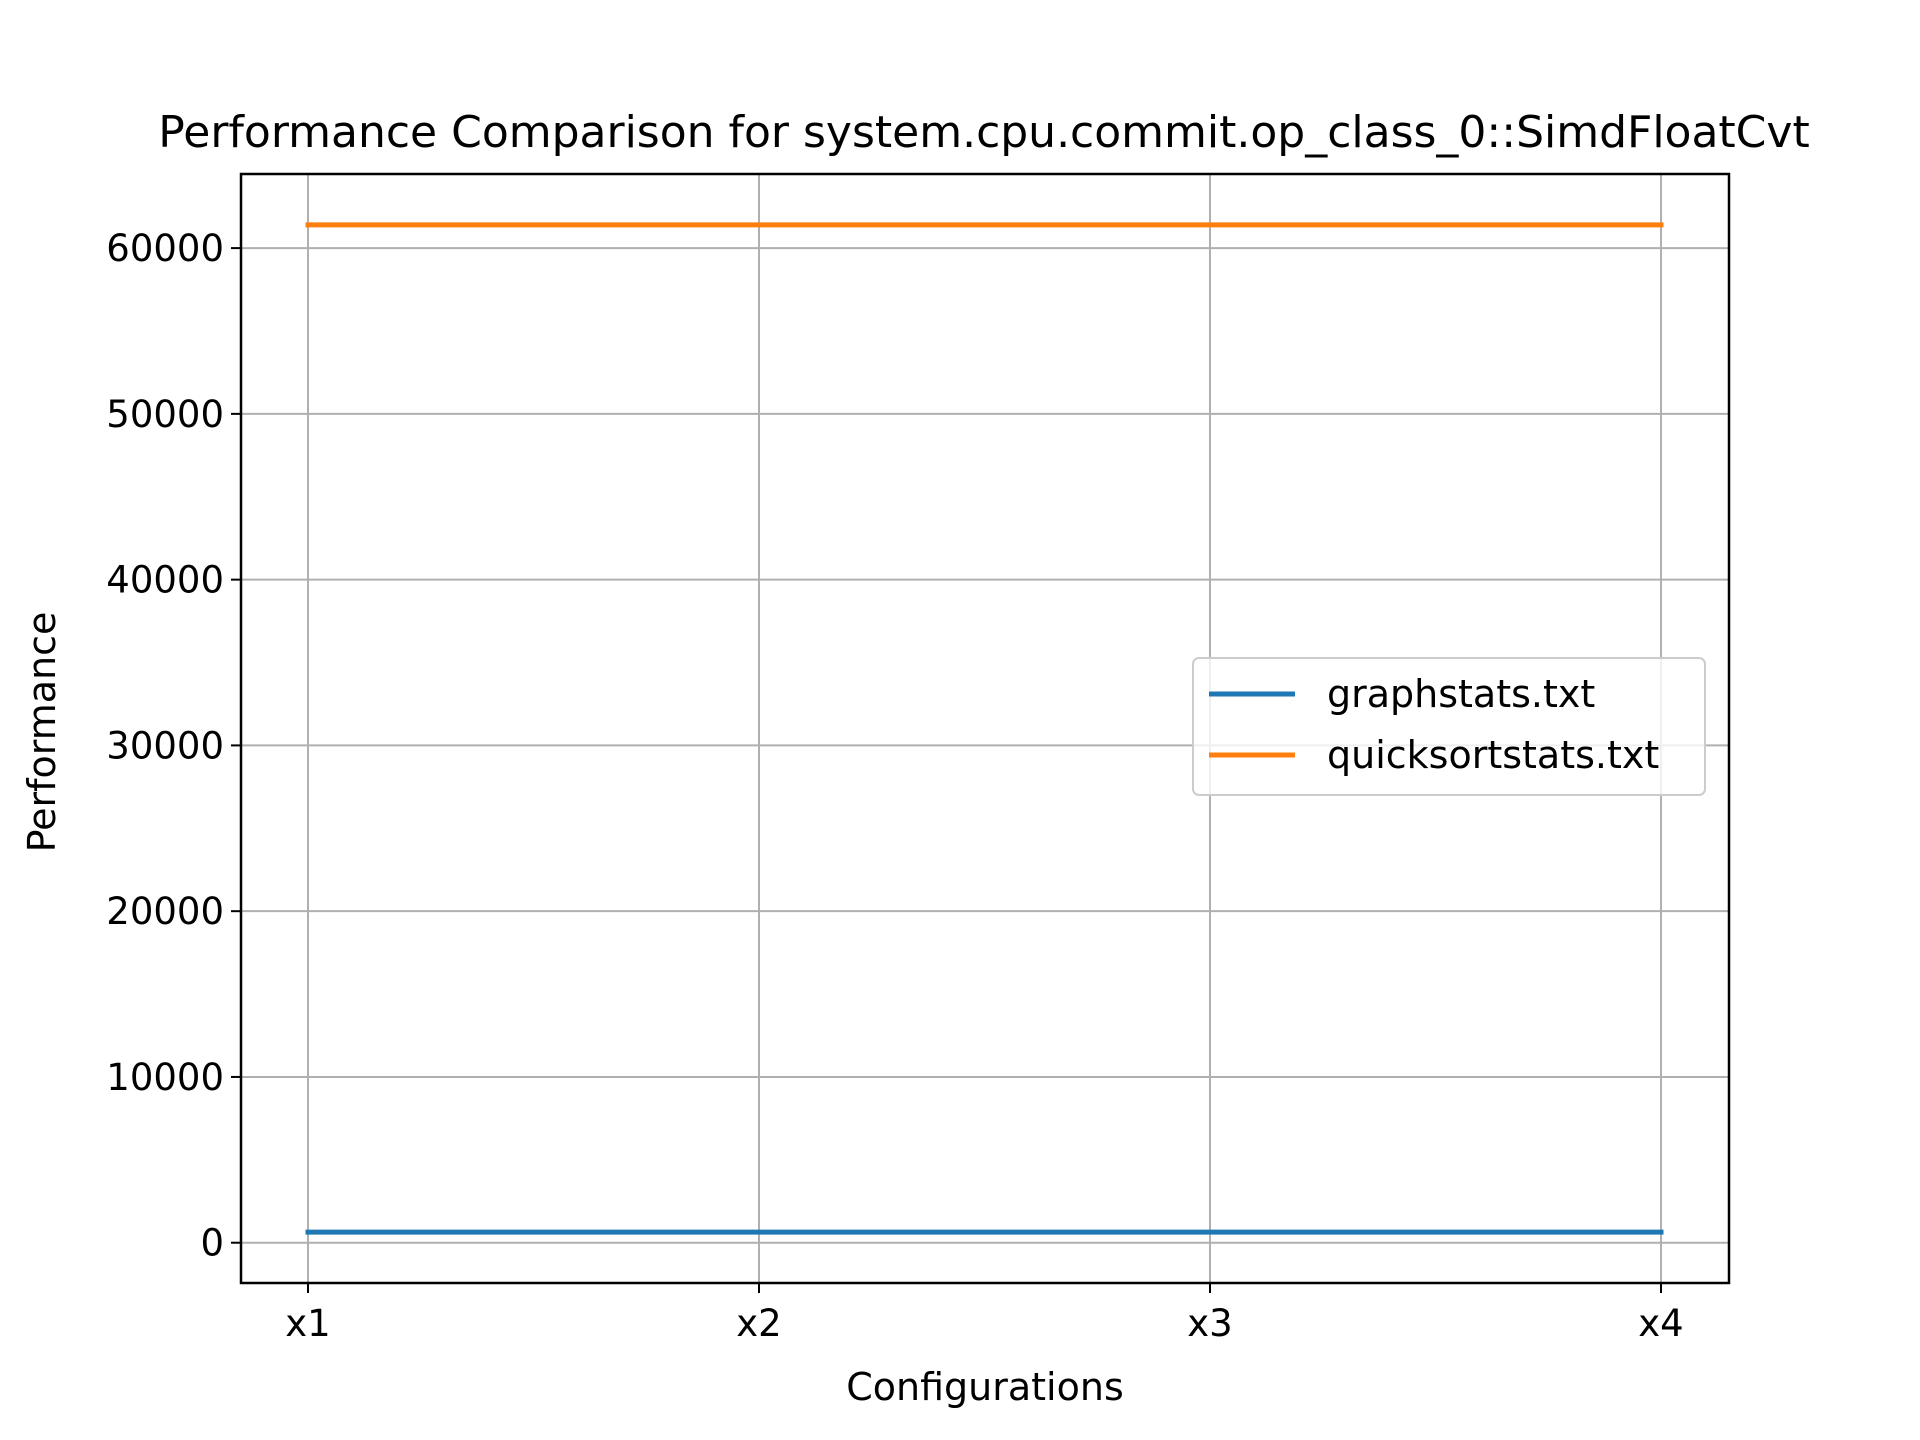  What do you see at coordinates (1209, 1323) in the screenshot?
I see `x-tick-label: x3` at bounding box center [1209, 1323].